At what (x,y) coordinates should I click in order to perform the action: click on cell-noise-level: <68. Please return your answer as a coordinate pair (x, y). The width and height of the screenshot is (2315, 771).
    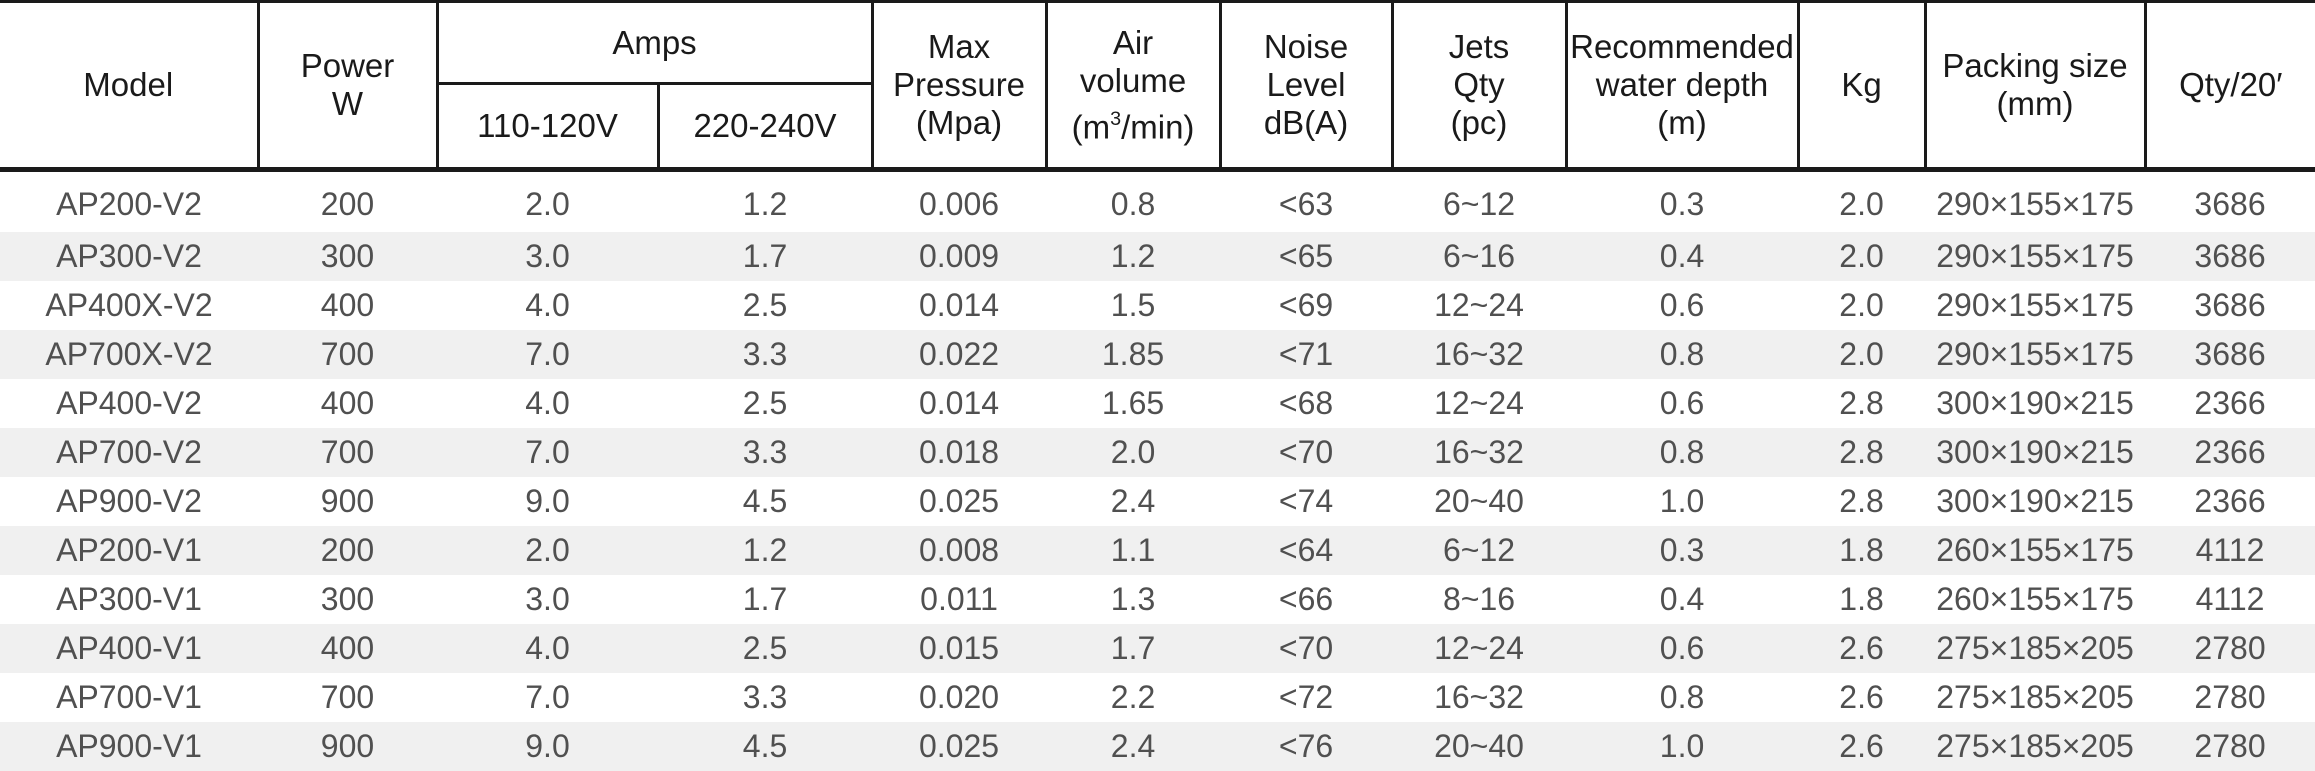
    Looking at the image, I should click on (1306, 403).